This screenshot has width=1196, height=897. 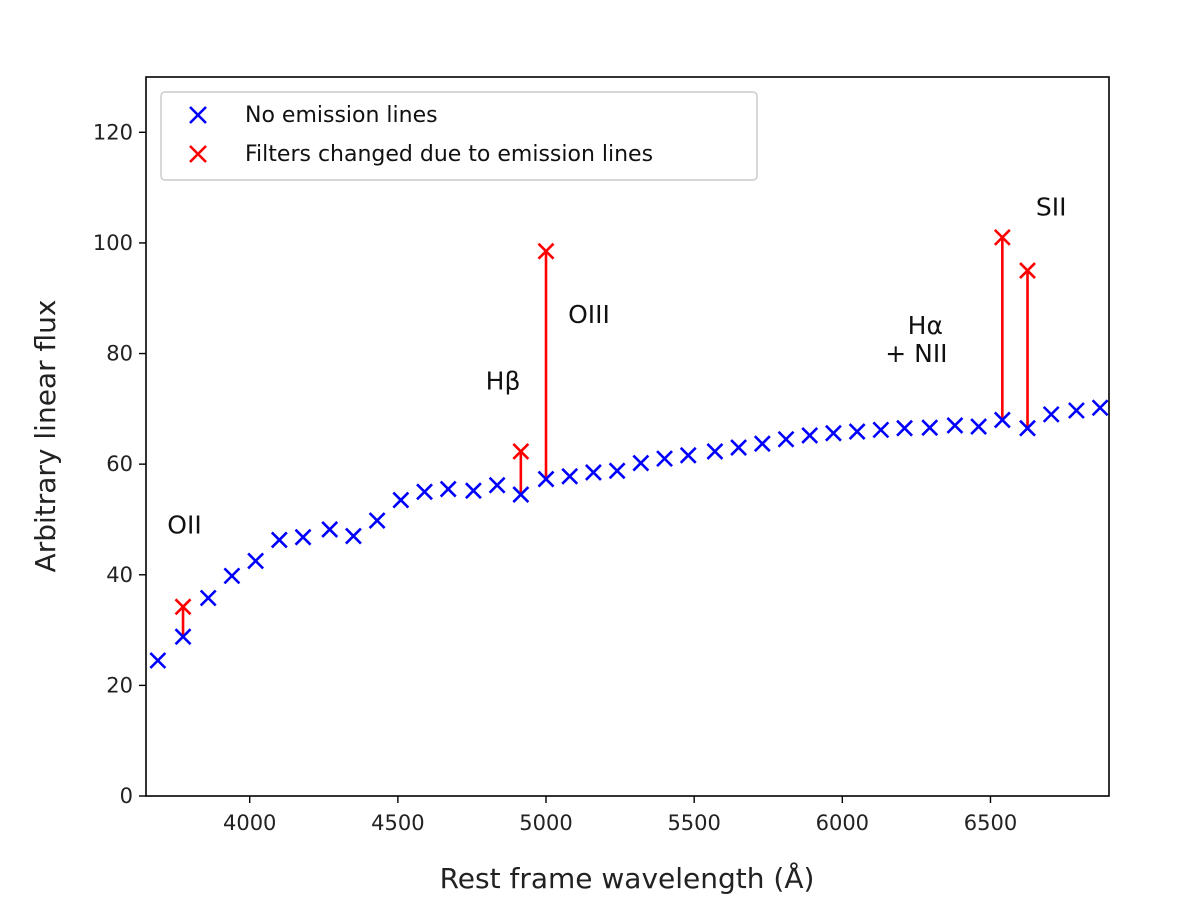 I want to click on y-tick-label: 100, so click(x=113, y=243).